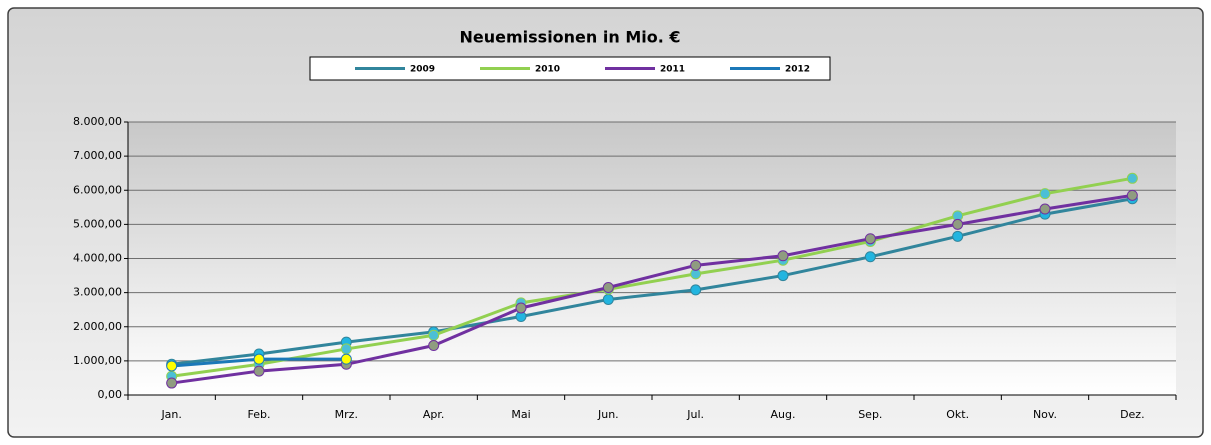 The width and height of the screenshot is (1211, 445). Describe the element at coordinates (870, 414) in the screenshot. I see `x-tick-label: Sep.` at that location.